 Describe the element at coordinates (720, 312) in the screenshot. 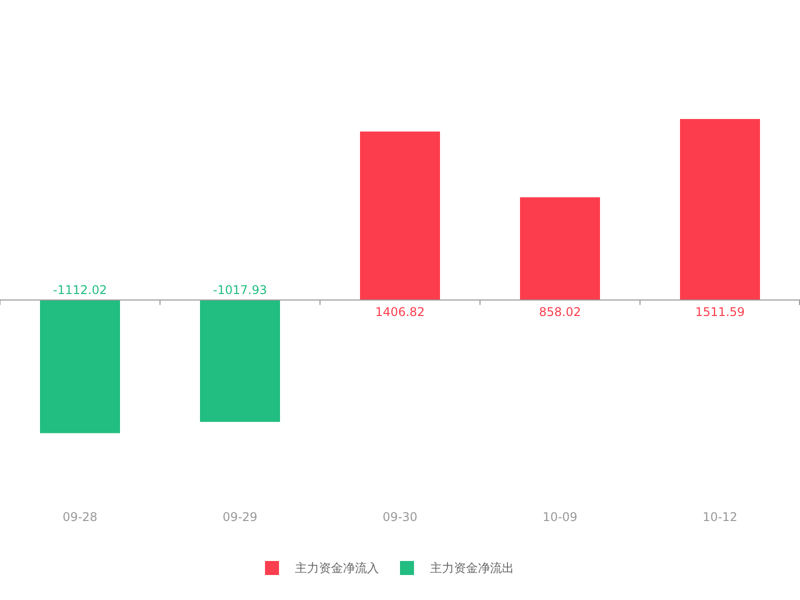

I see `data-label: 1511.59` at that location.